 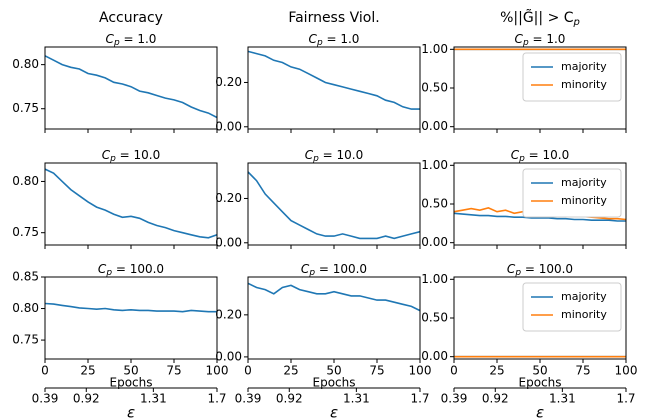 I want to click on column-title: %||G̃|| > Cp, so click(x=540, y=18).